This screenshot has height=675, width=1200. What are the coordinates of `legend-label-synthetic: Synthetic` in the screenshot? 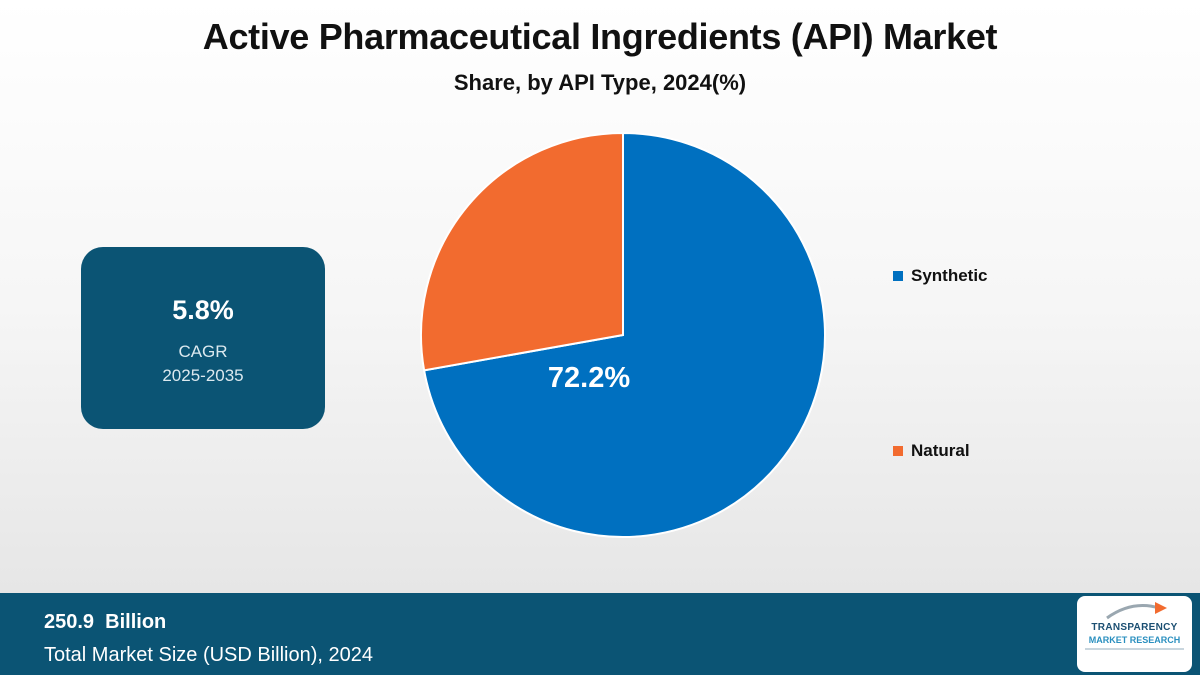 It's located at (949, 275).